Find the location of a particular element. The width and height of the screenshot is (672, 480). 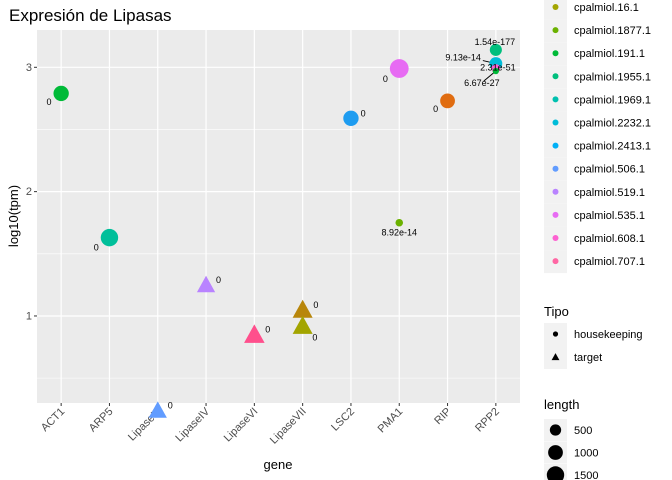

legend-shape-triangle is located at coordinates (555, 357).